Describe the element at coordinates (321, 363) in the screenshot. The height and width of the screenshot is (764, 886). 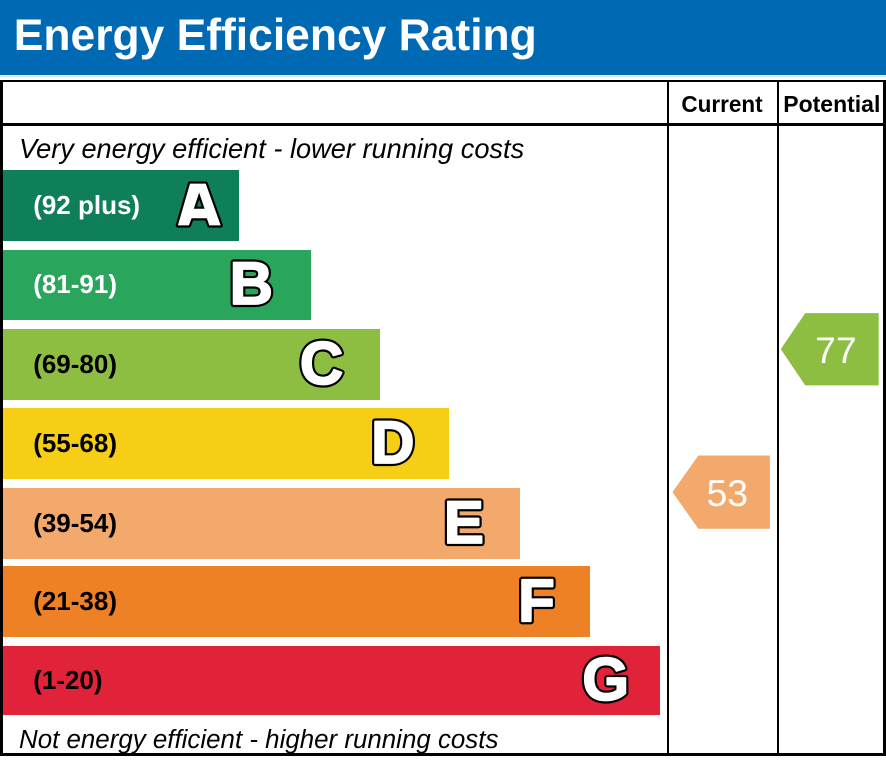
I see `svg-text: C` at that location.